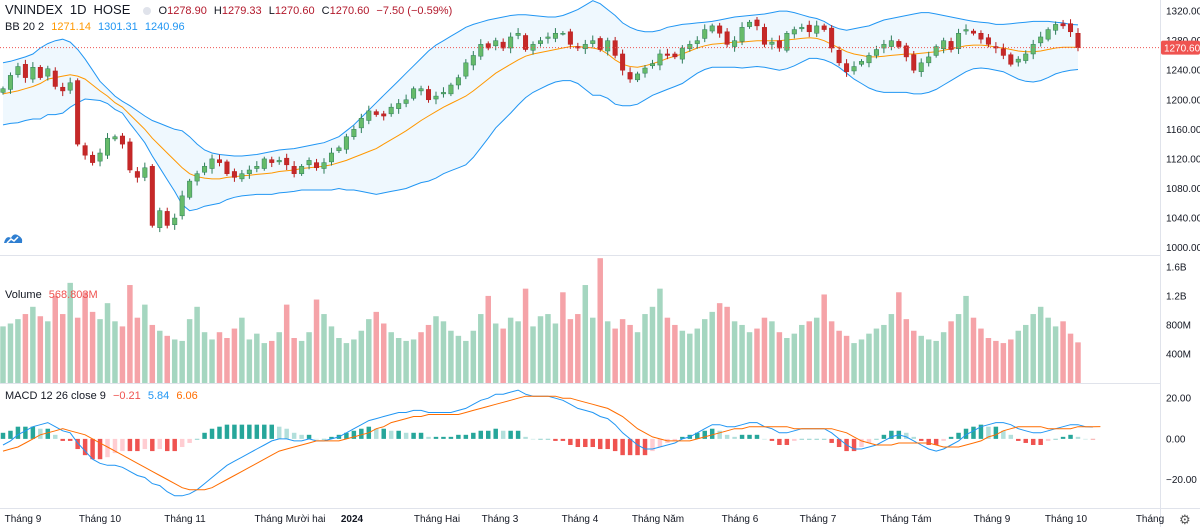 This screenshot has width=1200, height=528. I want to click on time-axis-label: Tháng, so click(1150, 519).